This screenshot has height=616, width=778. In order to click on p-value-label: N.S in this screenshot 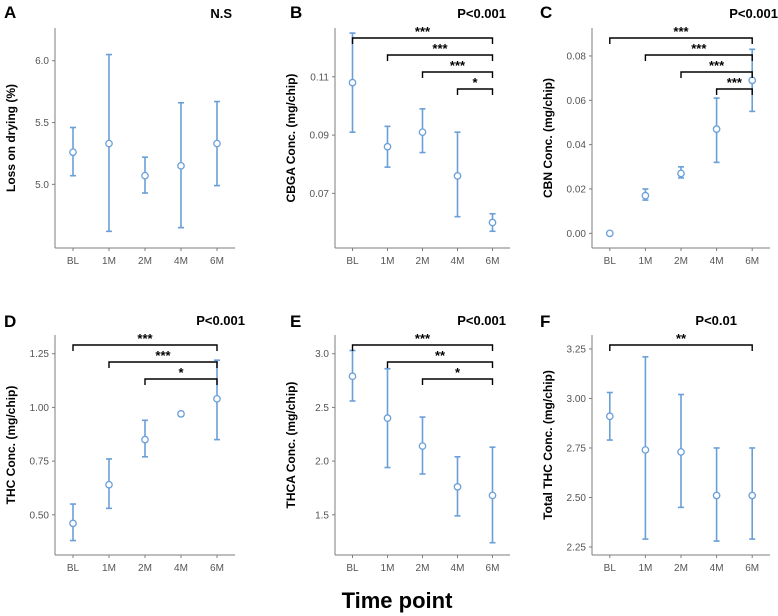, I will do `click(221, 13)`.